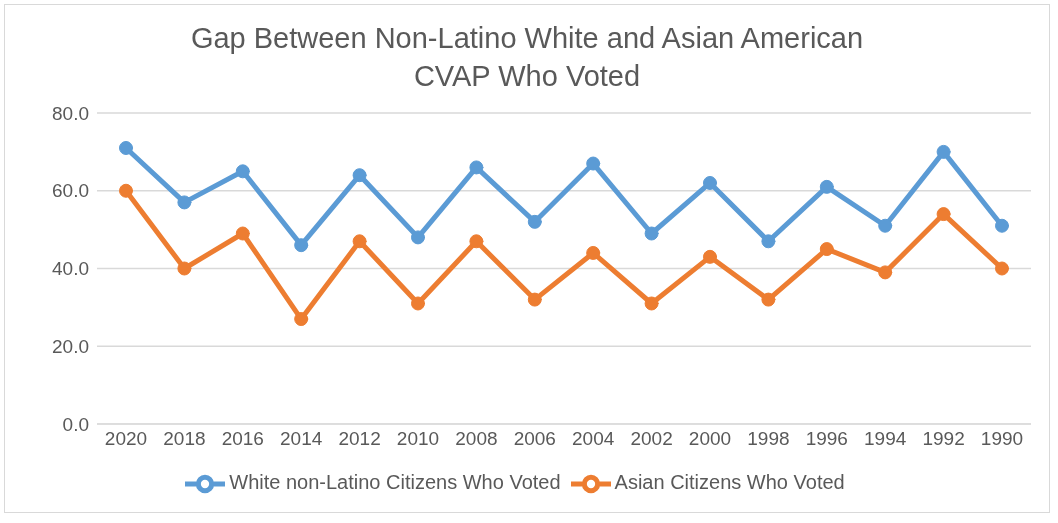  I want to click on y-tick-label: 60.0, so click(70, 191).